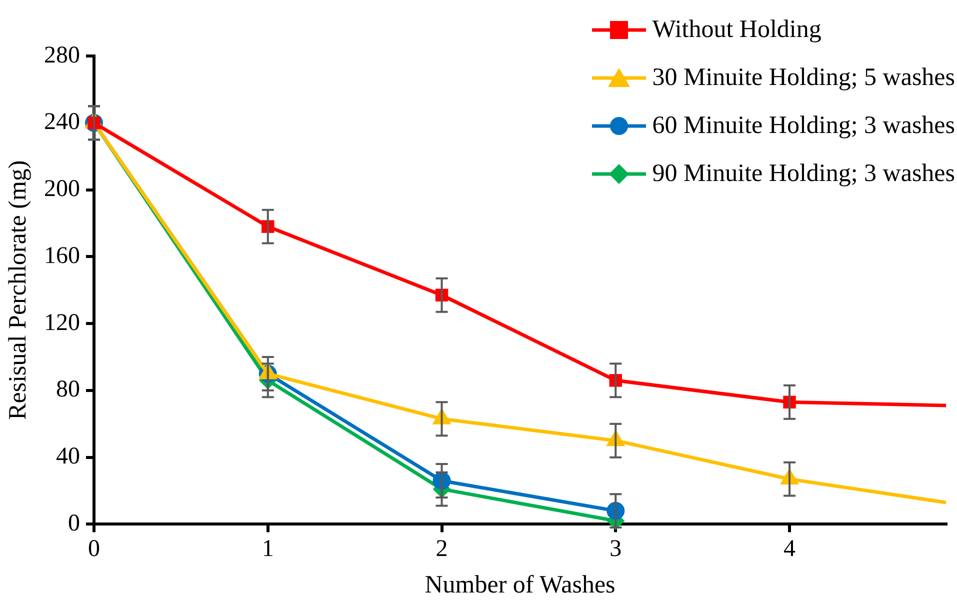  Describe the element at coordinates (803, 174) in the screenshot. I see `legend-label: 90 Minuite Holding; 3 washes` at that location.